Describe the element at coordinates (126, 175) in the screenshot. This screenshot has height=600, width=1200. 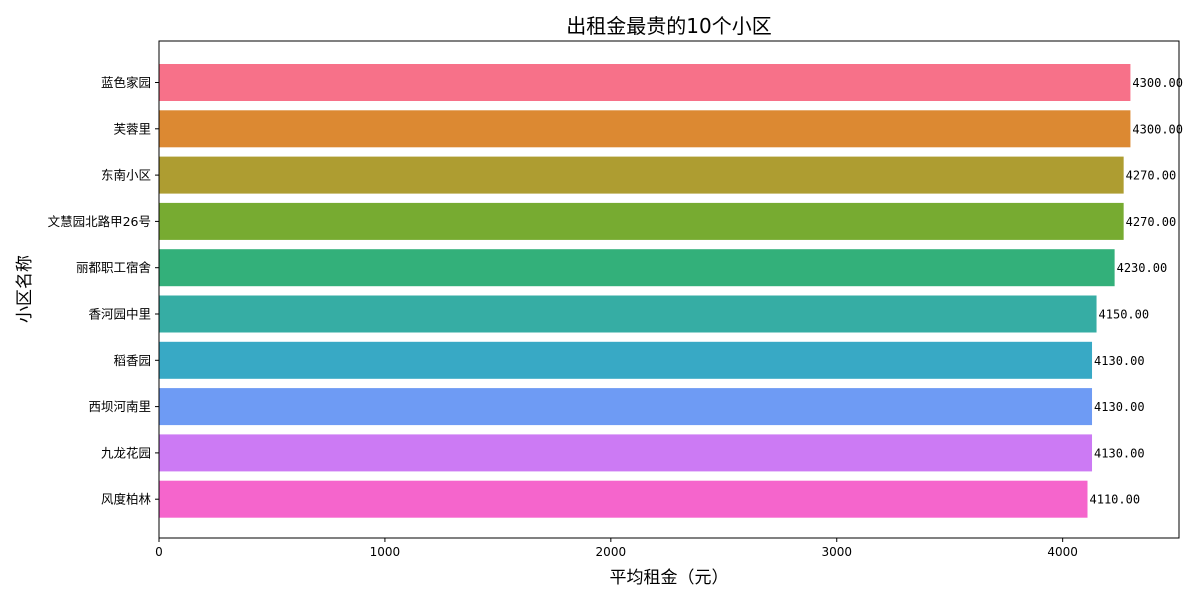
I see `category-label-3: 东南小区` at that location.